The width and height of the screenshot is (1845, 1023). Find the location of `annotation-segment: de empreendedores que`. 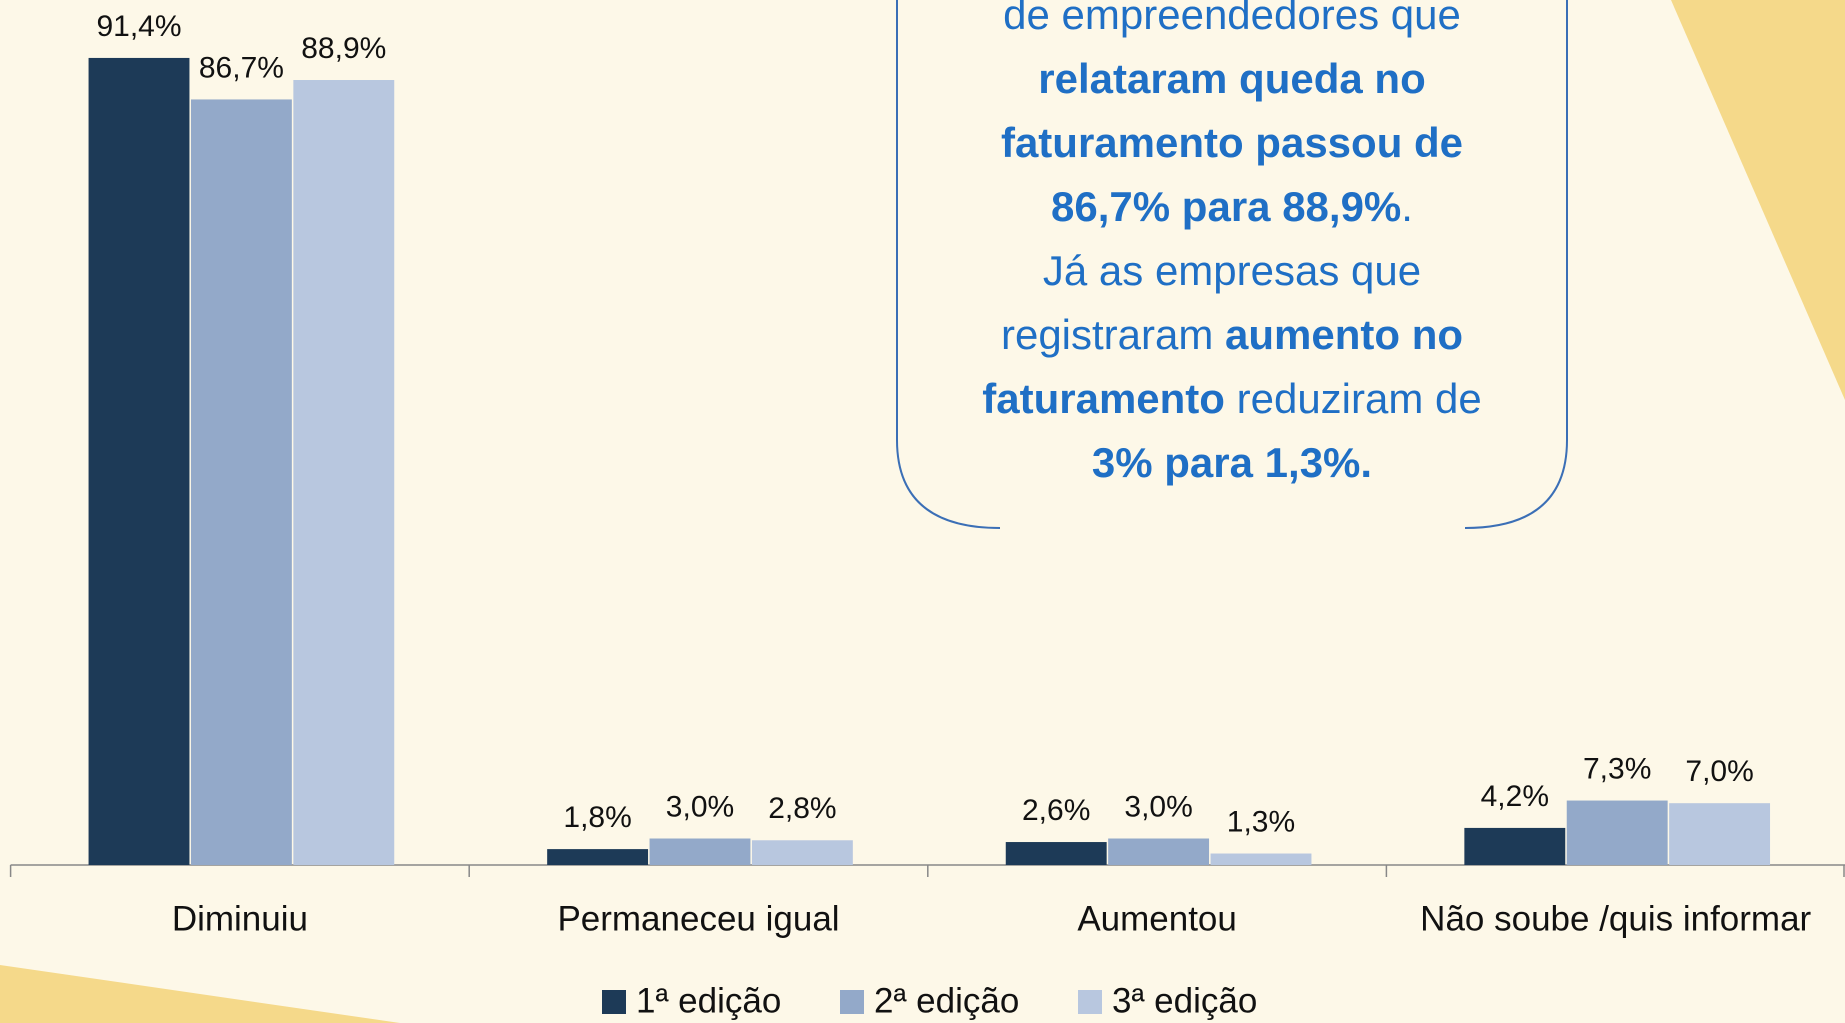

annotation-segment: de empreendedores que is located at coordinates (1232, 19).